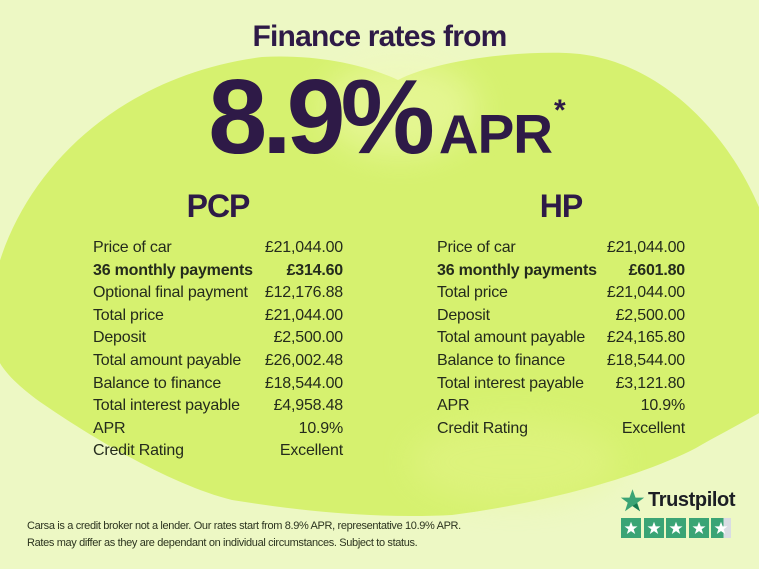 This screenshot has height=569, width=759. What do you see at coordinates (515, 462) in the screenshot?
I see `blob-sheen-bottom` at bounding box center [515, 462].